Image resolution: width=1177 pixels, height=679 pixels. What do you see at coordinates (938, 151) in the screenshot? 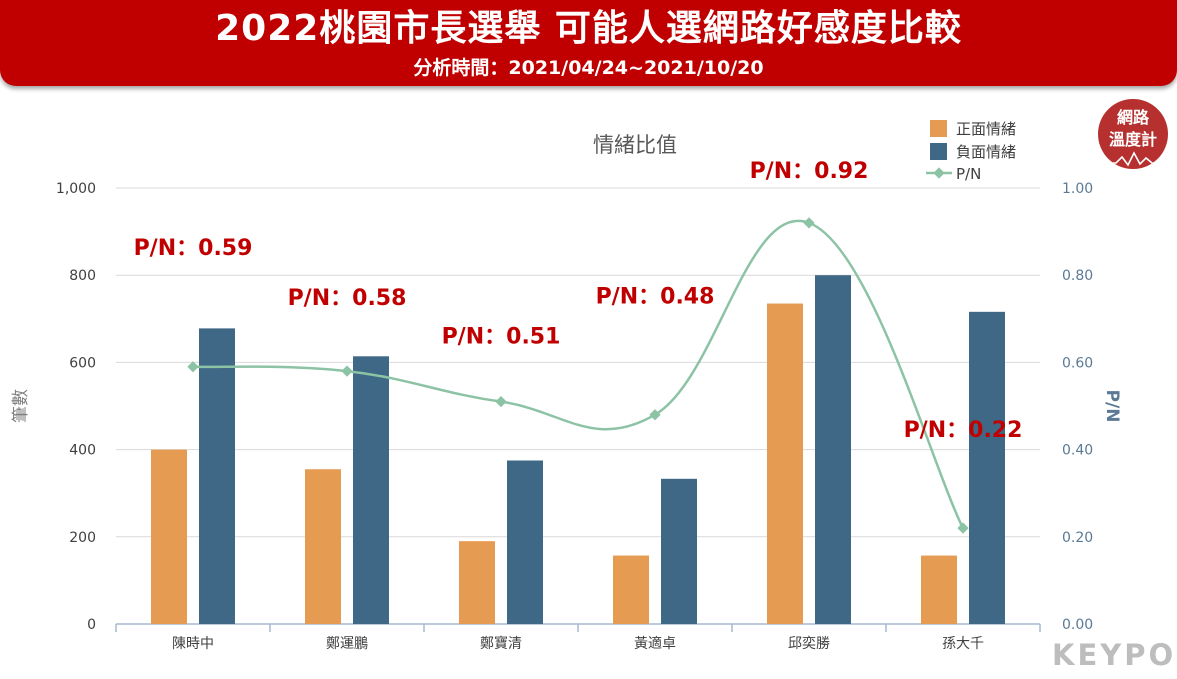
I see `legend-swatch-negative` at bounding box center [938, 151].